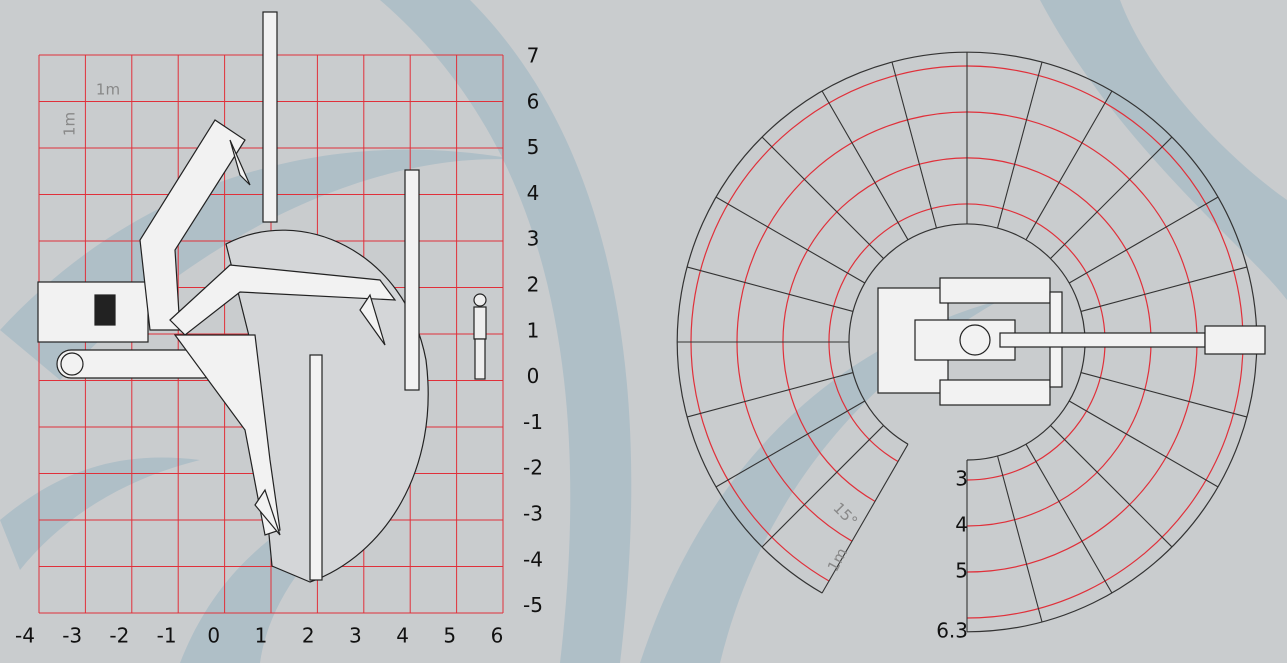  What do you see at coordinates (167, 636) in the screenshot?
I see `x-axis-label: -1` at bounding box center [167, 636].